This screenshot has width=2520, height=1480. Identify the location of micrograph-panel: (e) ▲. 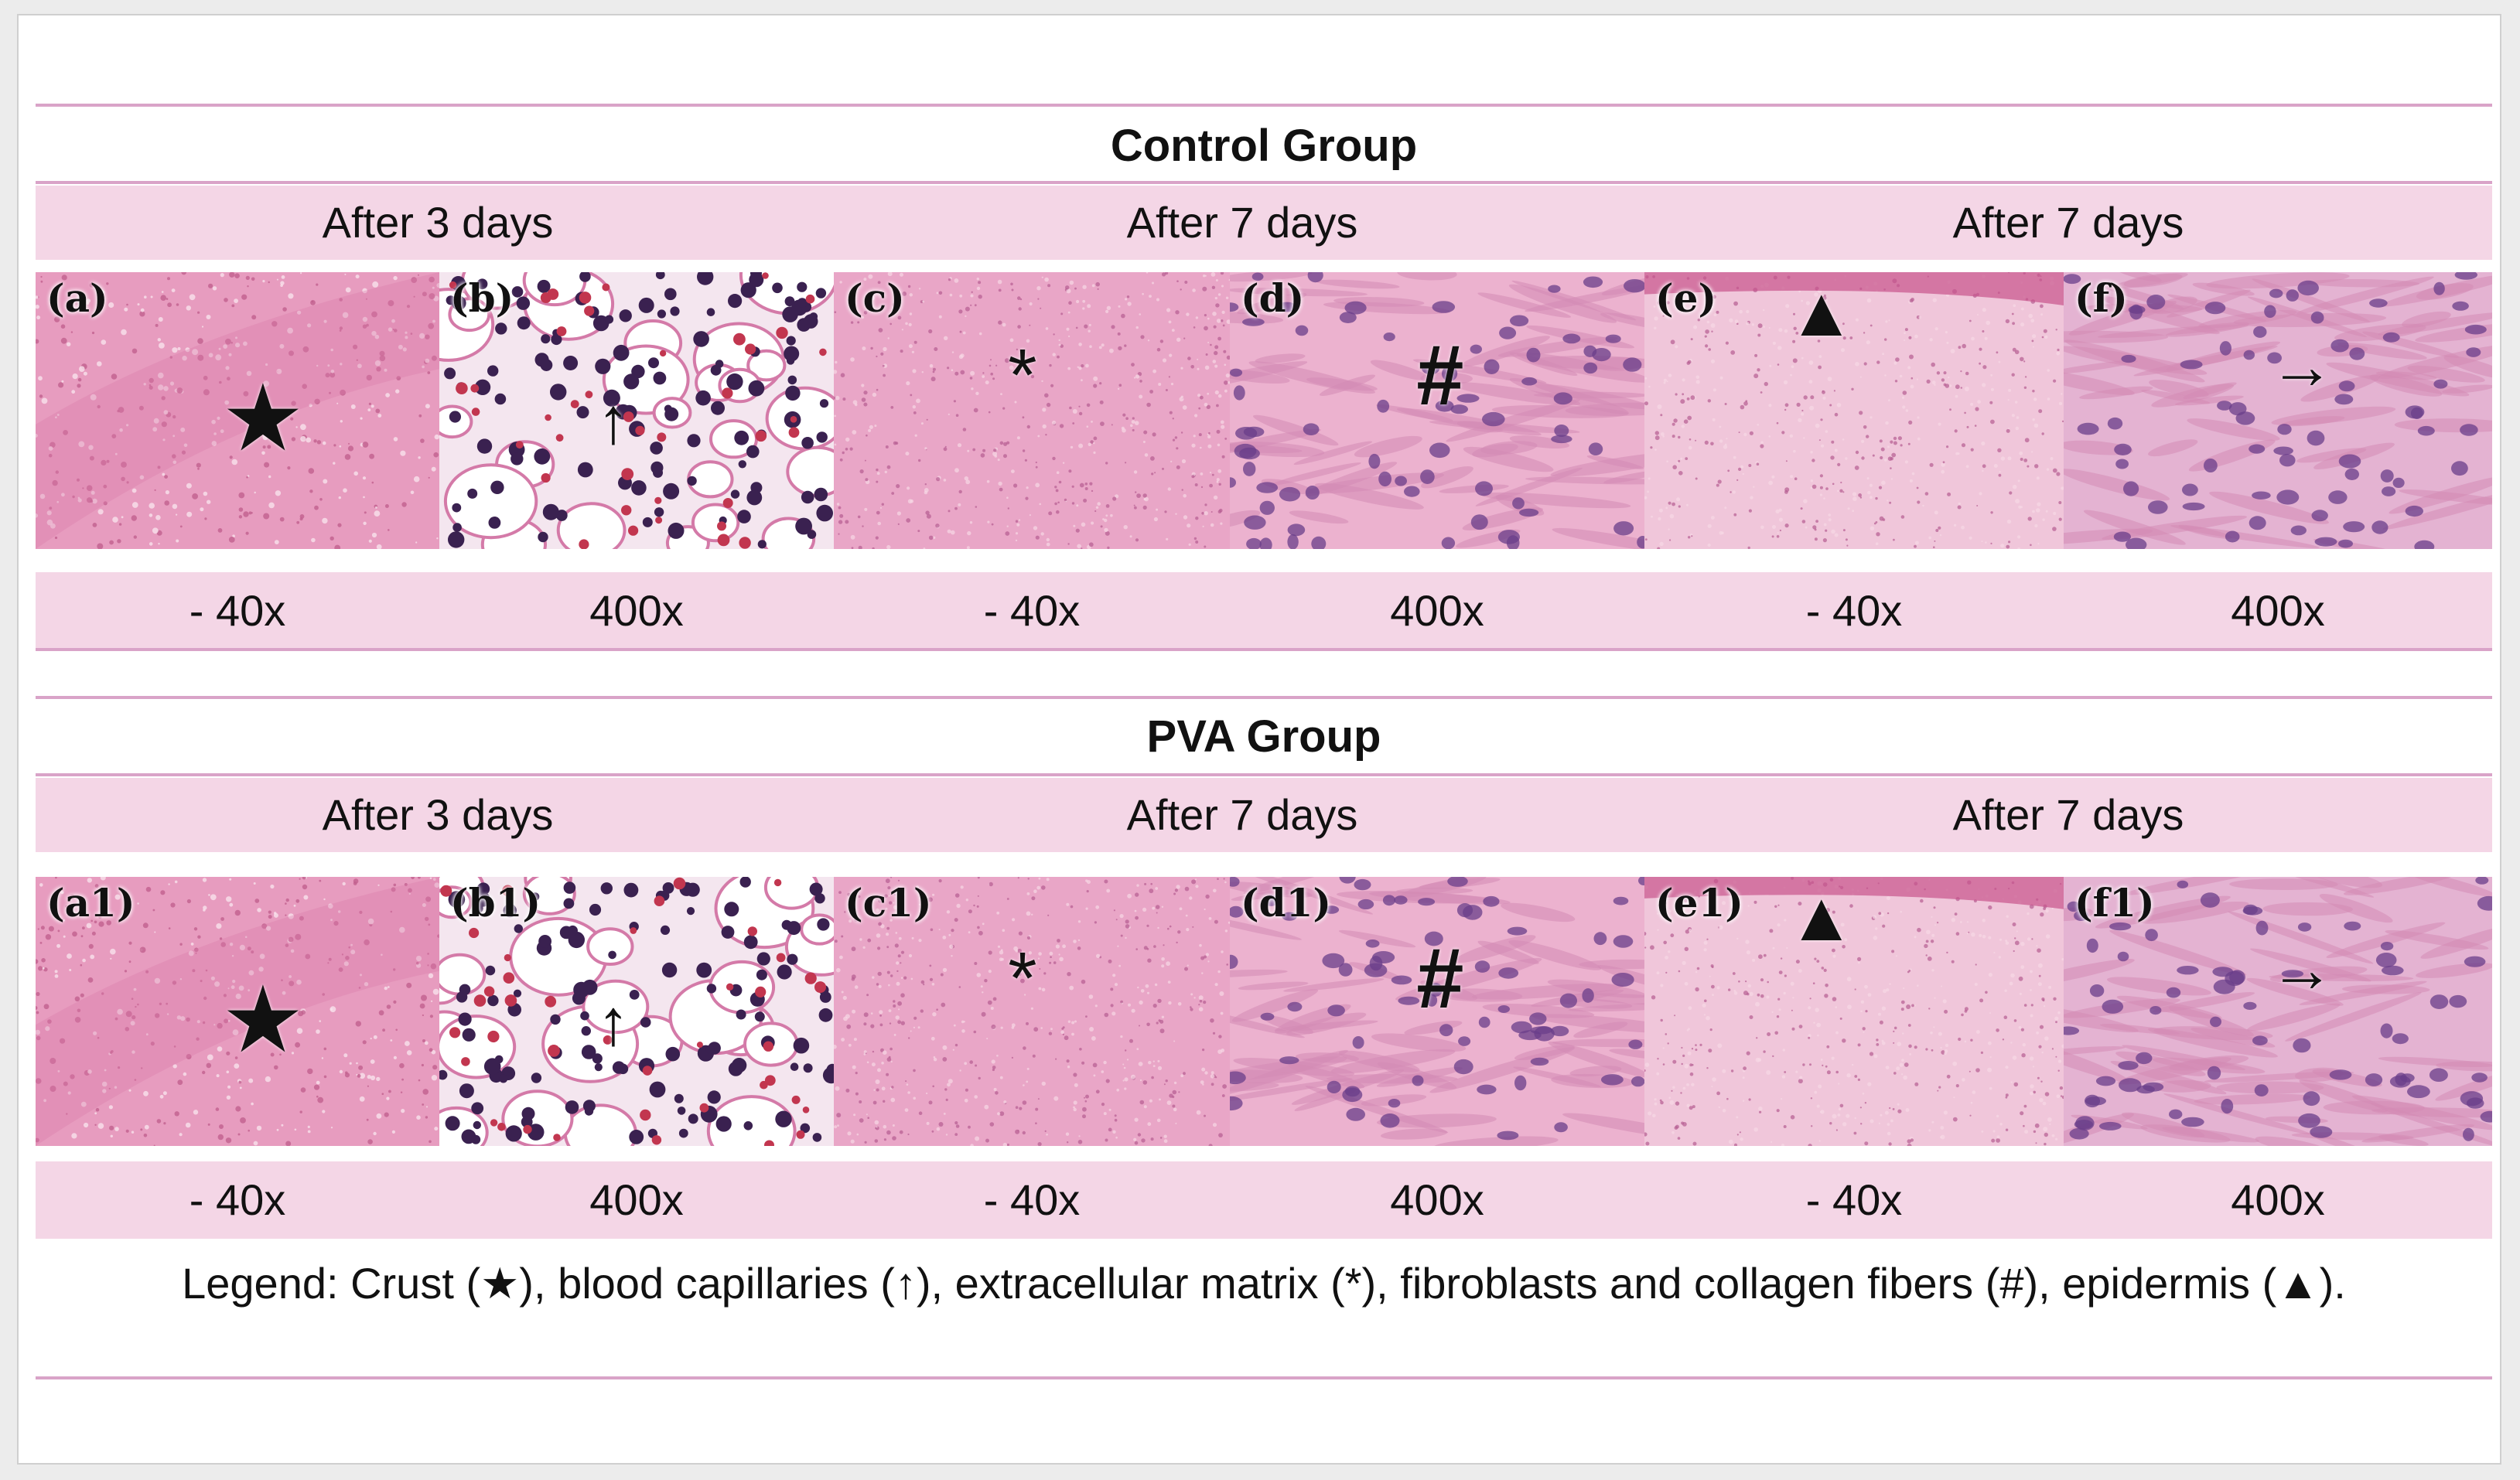
(1854, 410).